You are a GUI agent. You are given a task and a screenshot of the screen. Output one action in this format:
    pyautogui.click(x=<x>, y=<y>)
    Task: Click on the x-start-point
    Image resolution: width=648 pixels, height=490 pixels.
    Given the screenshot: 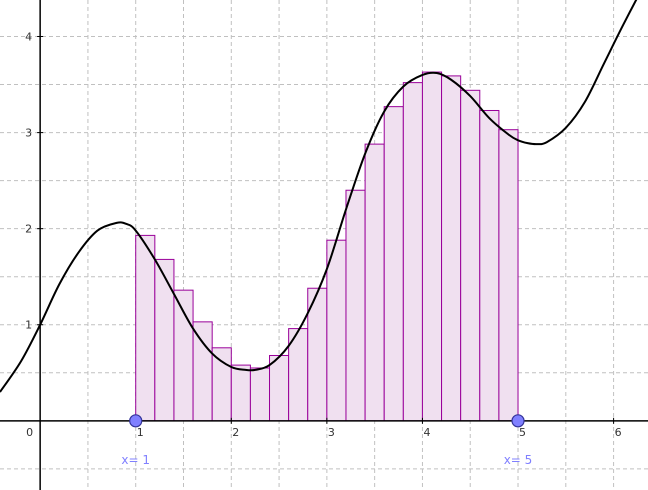 What is the action you would take?
    pyautogui.click(x=136, y=421)
    